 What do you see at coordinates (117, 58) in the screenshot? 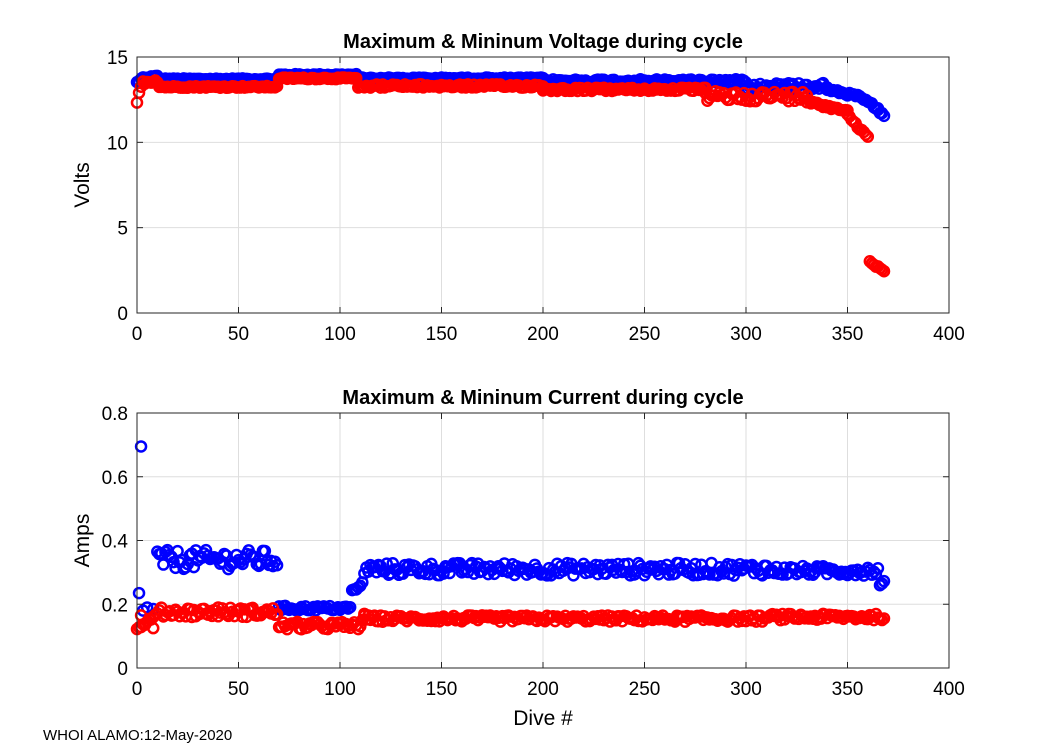
I see `y-tick-label: 15` at bounding box center [117, 58].